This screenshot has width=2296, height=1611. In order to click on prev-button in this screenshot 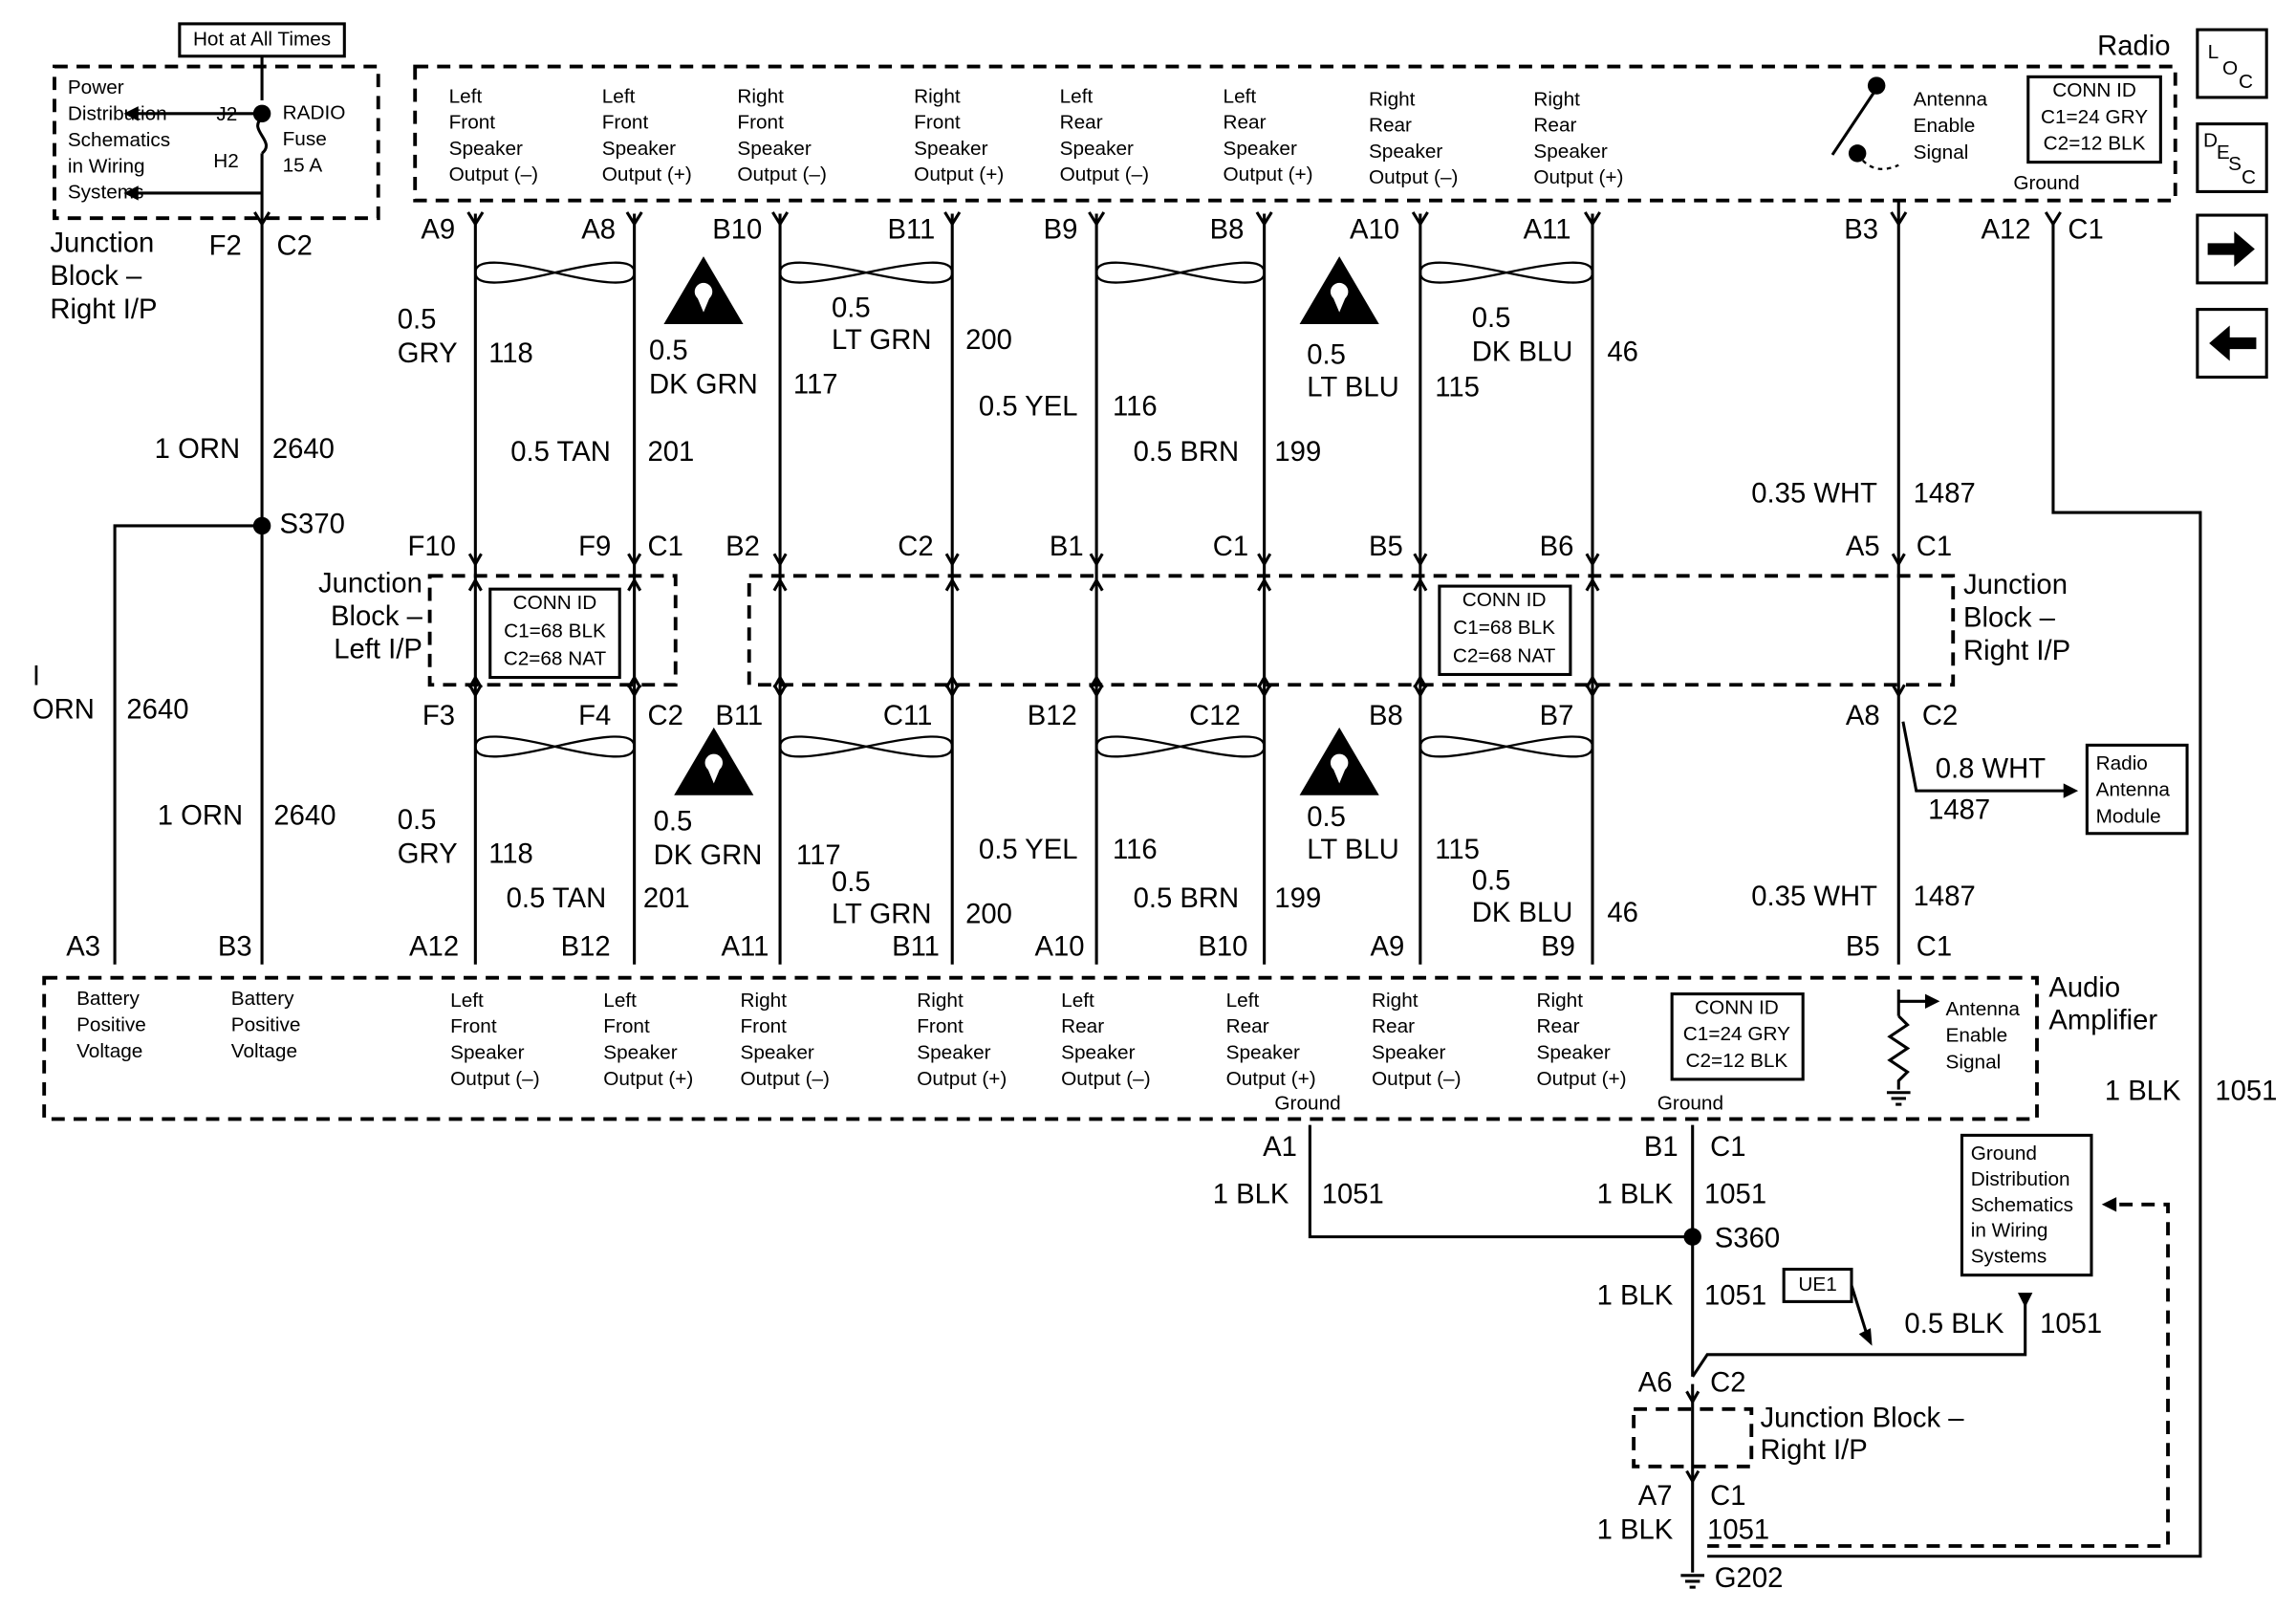, I will do `click(2232, 343)`.